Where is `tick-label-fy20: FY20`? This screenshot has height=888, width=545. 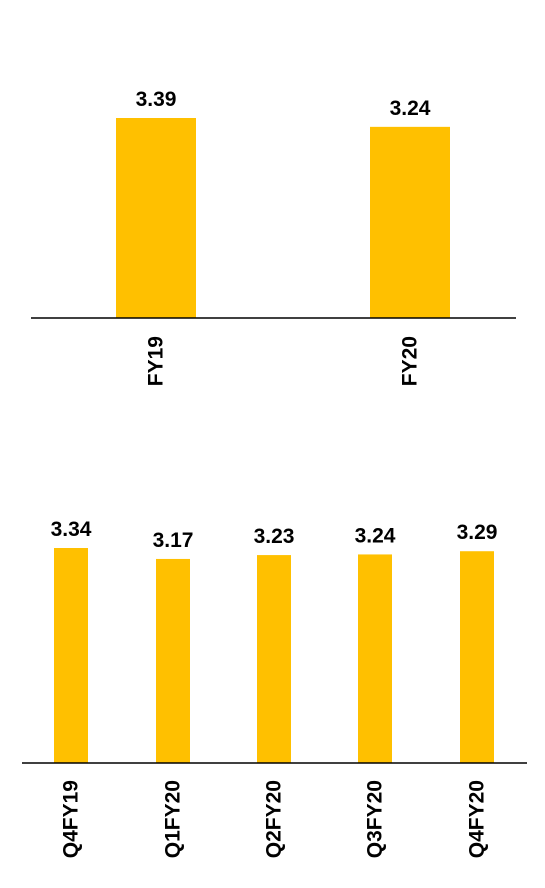 tick-label-fy20: FY20 is located at coordinates (410, 361).